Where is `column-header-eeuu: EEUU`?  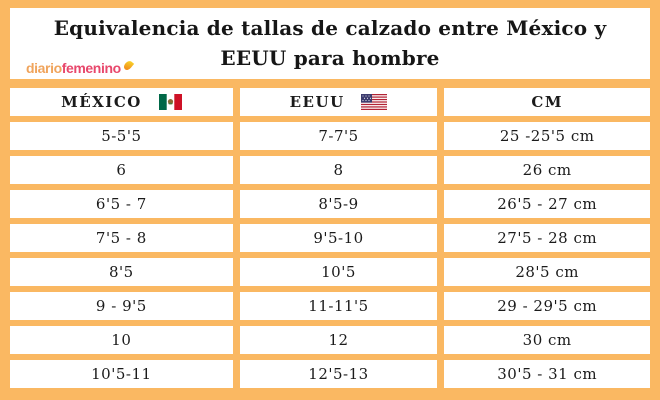 column-header-eeuu: EEUU is located at coordinates (338, 102).